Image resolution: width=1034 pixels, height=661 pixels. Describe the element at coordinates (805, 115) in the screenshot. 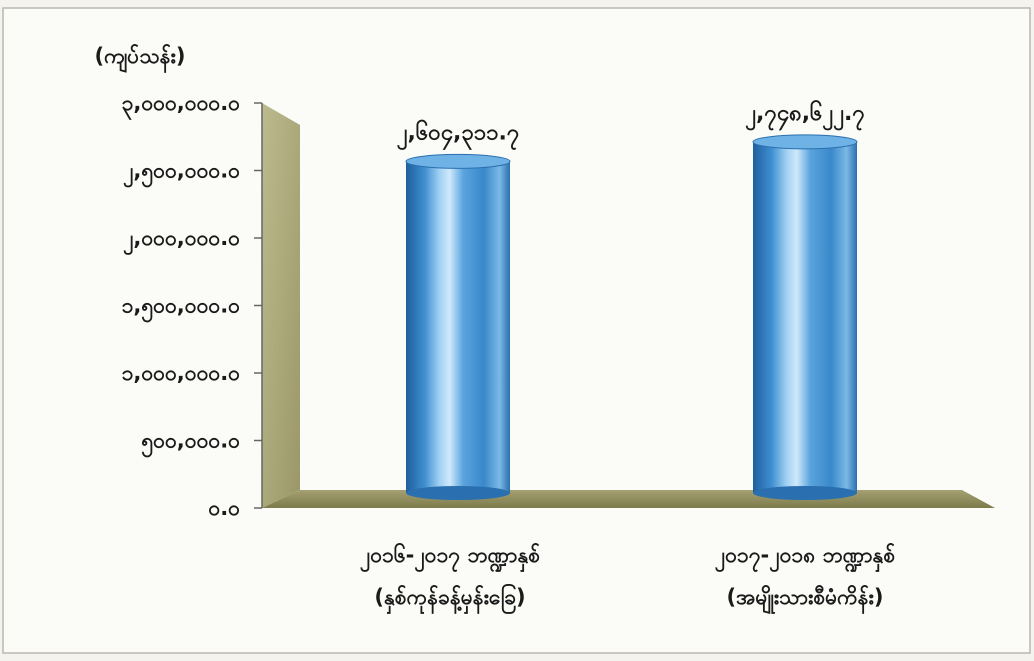

I see `bar-value-label: ၂,၇၄၈,၆၂၂.၇` at that location.